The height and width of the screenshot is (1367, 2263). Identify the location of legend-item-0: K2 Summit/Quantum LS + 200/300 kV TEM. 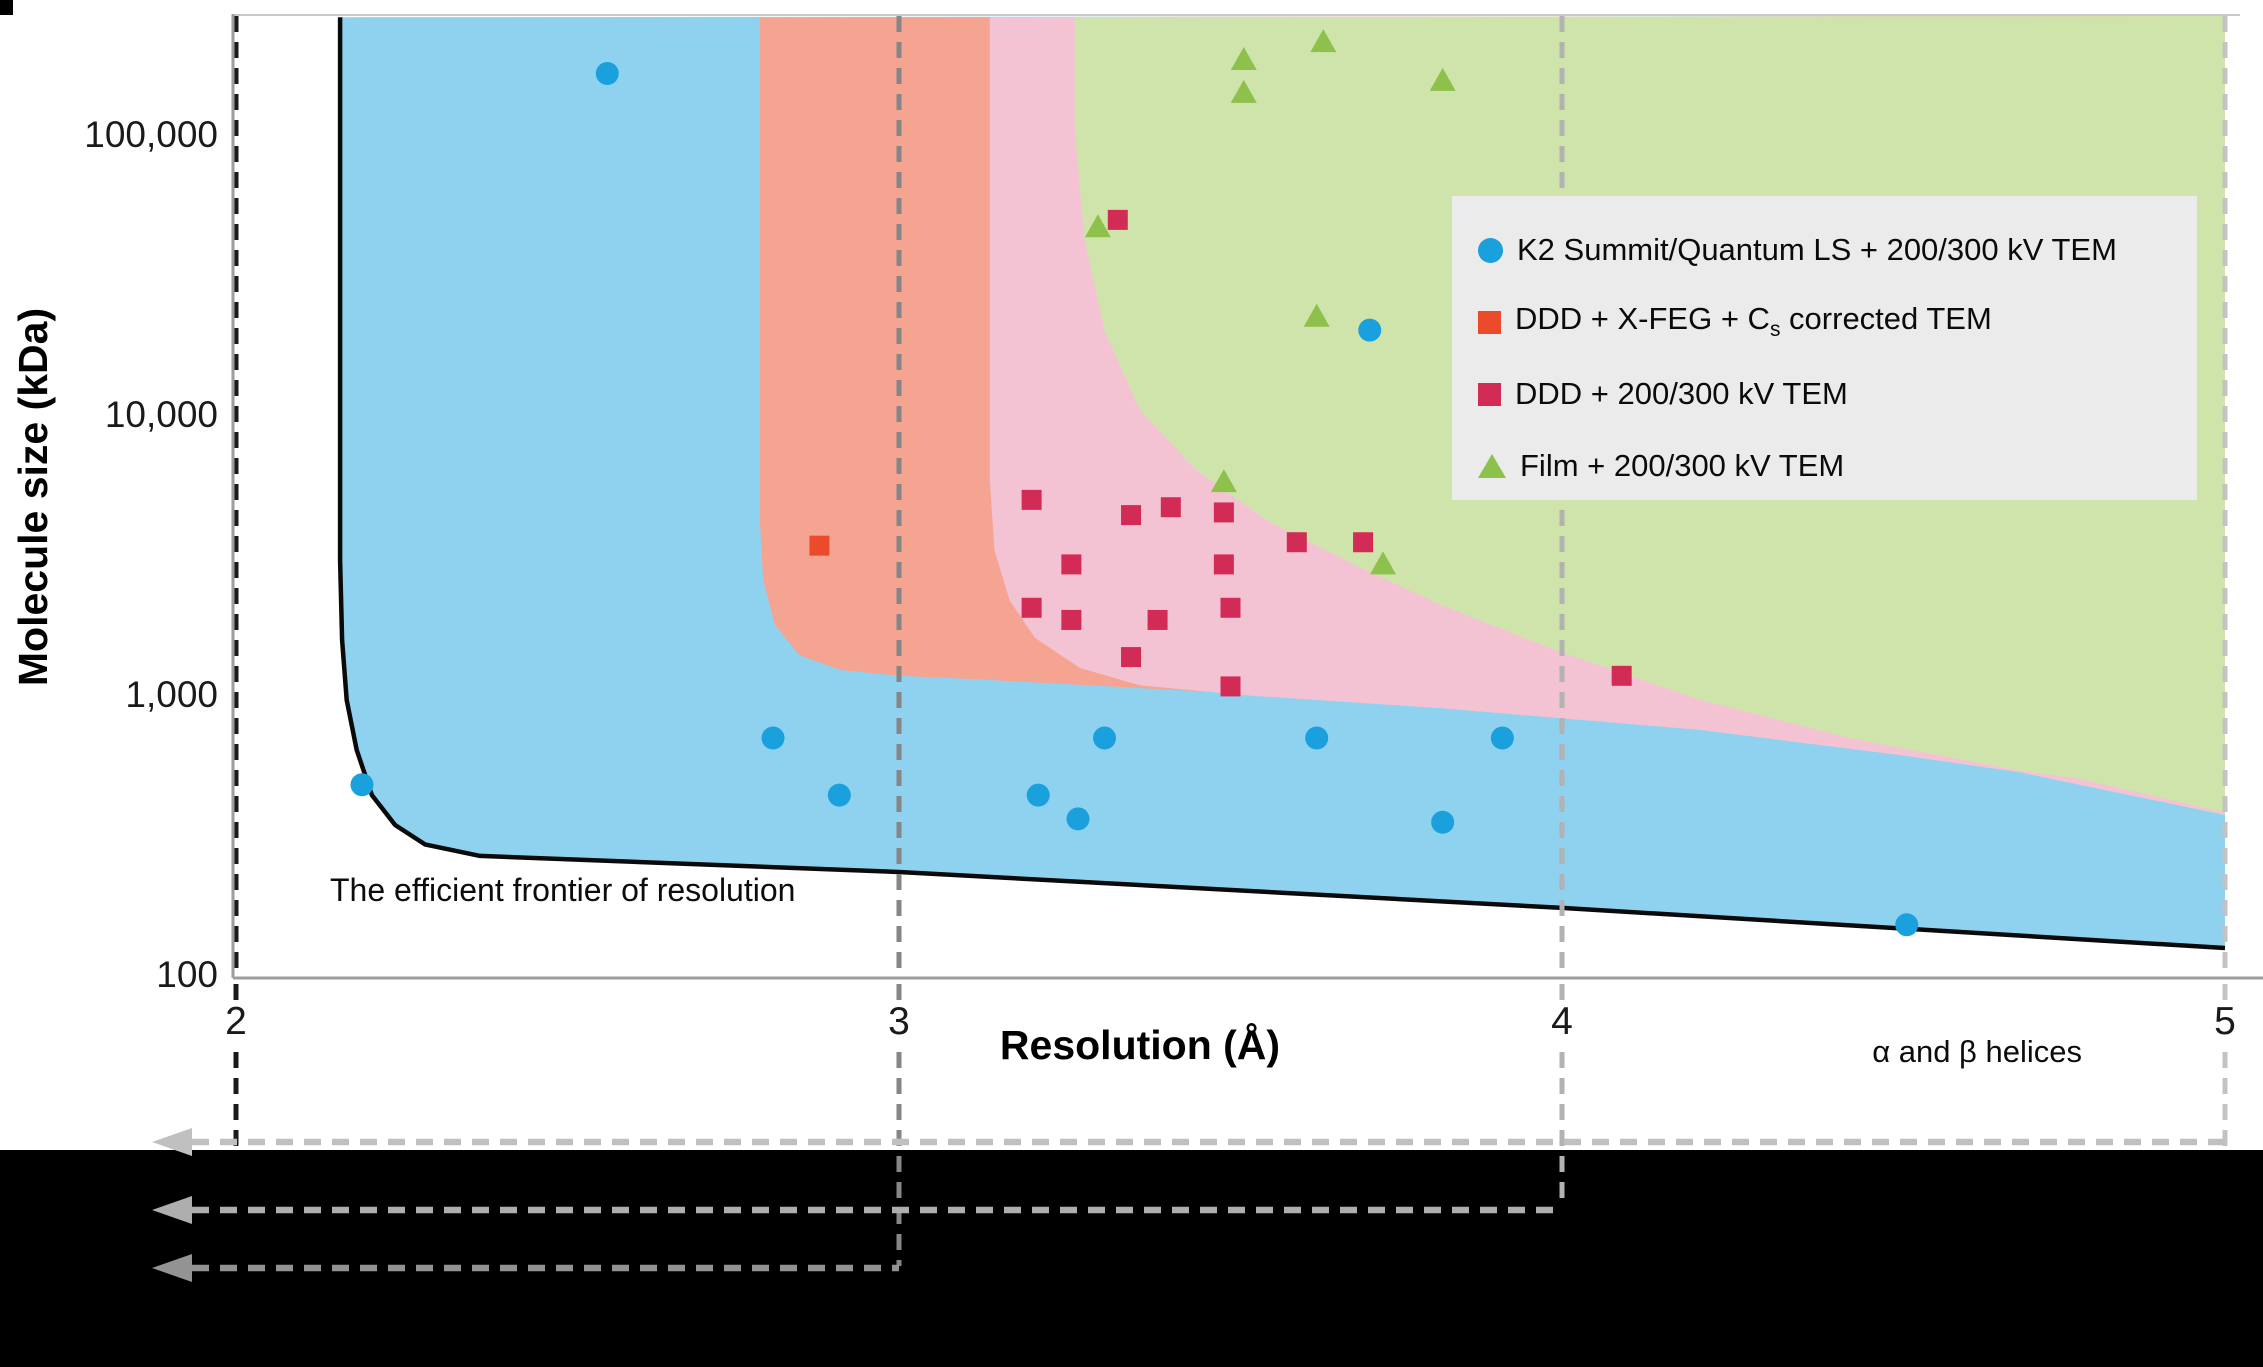
(1837, 250).